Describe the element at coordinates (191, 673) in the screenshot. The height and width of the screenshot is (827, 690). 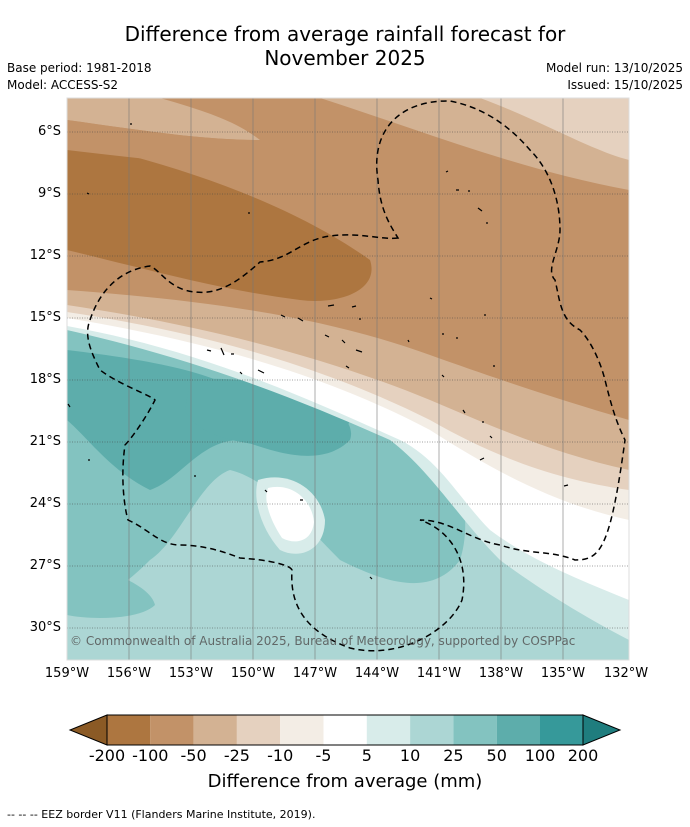
I see `lon-label-153w: 153°W` at that location.